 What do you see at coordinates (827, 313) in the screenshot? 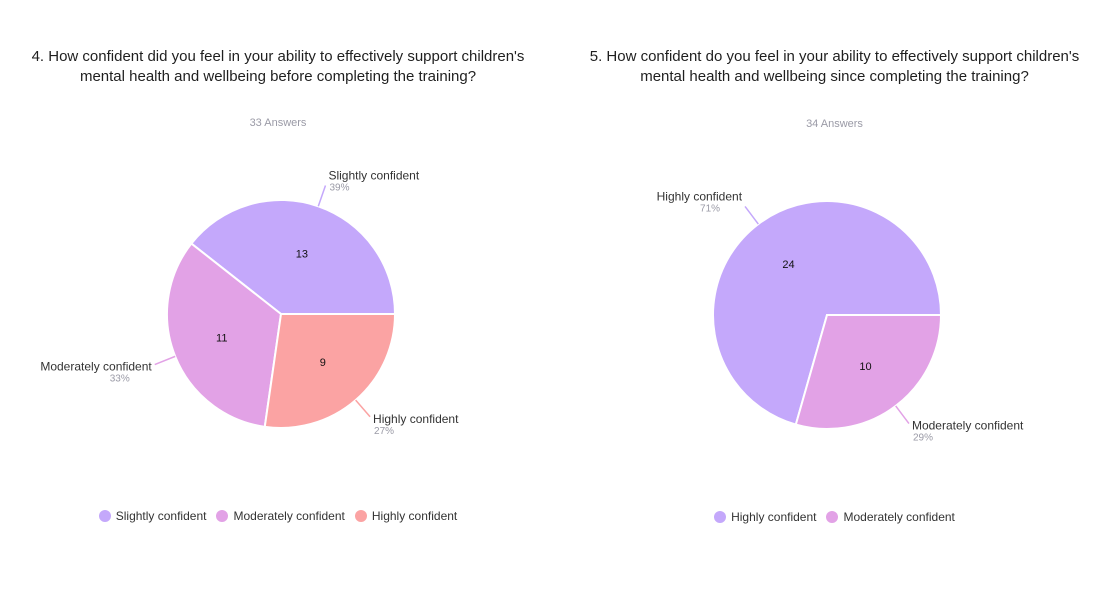
I see `pie-slice-highly-confident` at bounding box center [827, 313].